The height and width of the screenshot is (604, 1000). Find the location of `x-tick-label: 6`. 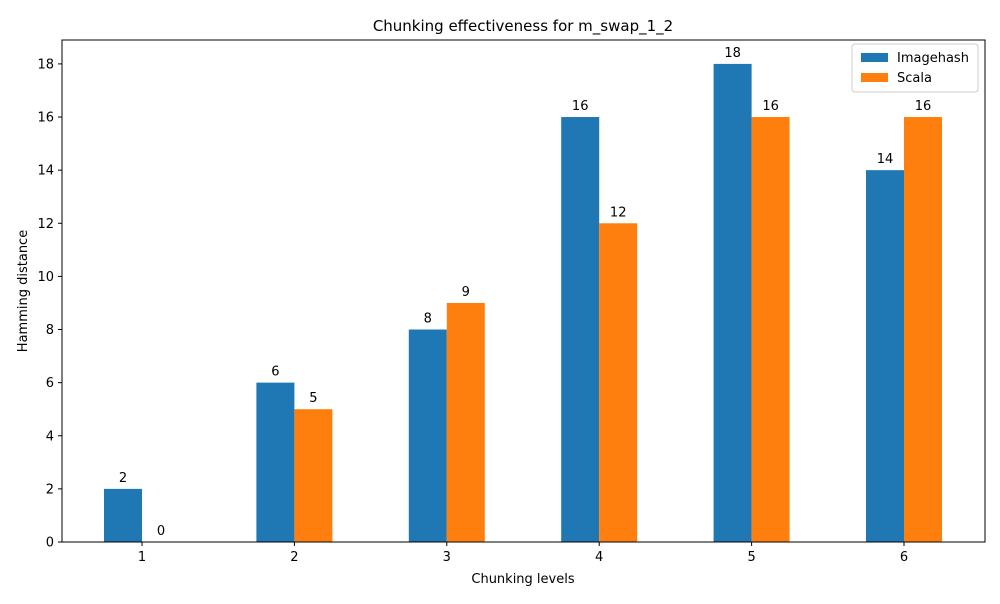

x-tick-label: 6 is located at coordinates (904, 557).